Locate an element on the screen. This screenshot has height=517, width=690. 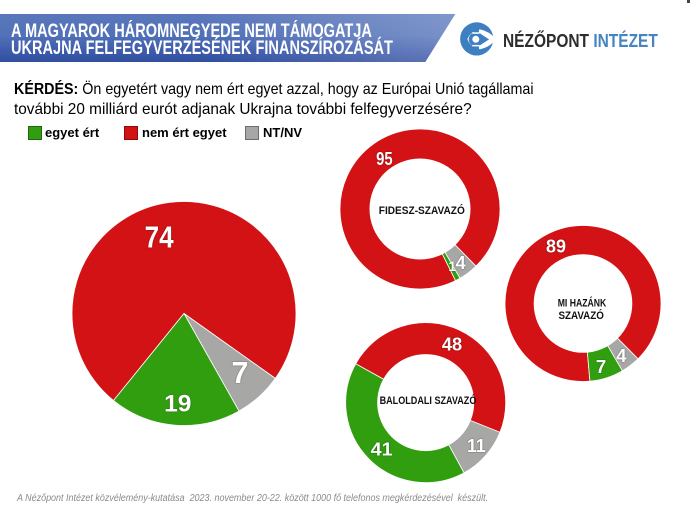
svg-text: 11 is located at coordinates (476, 445).